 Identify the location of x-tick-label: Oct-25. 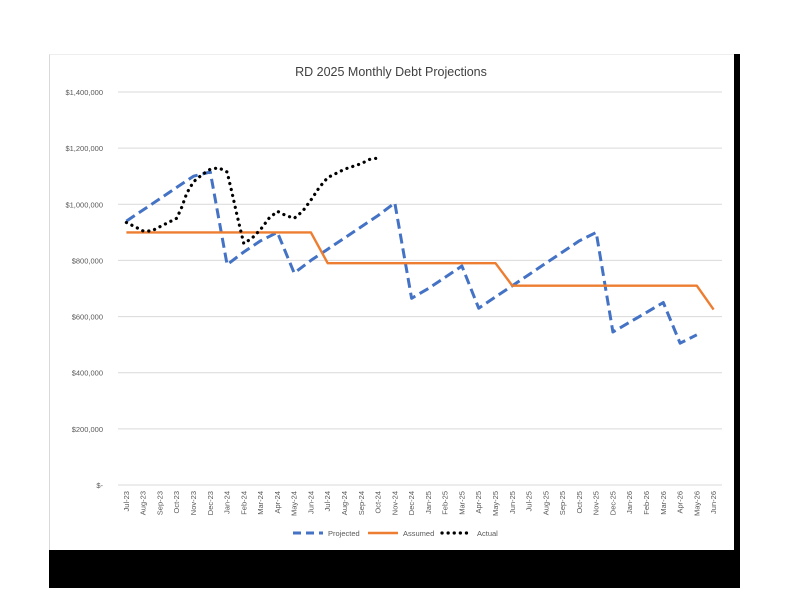
(579, 502).